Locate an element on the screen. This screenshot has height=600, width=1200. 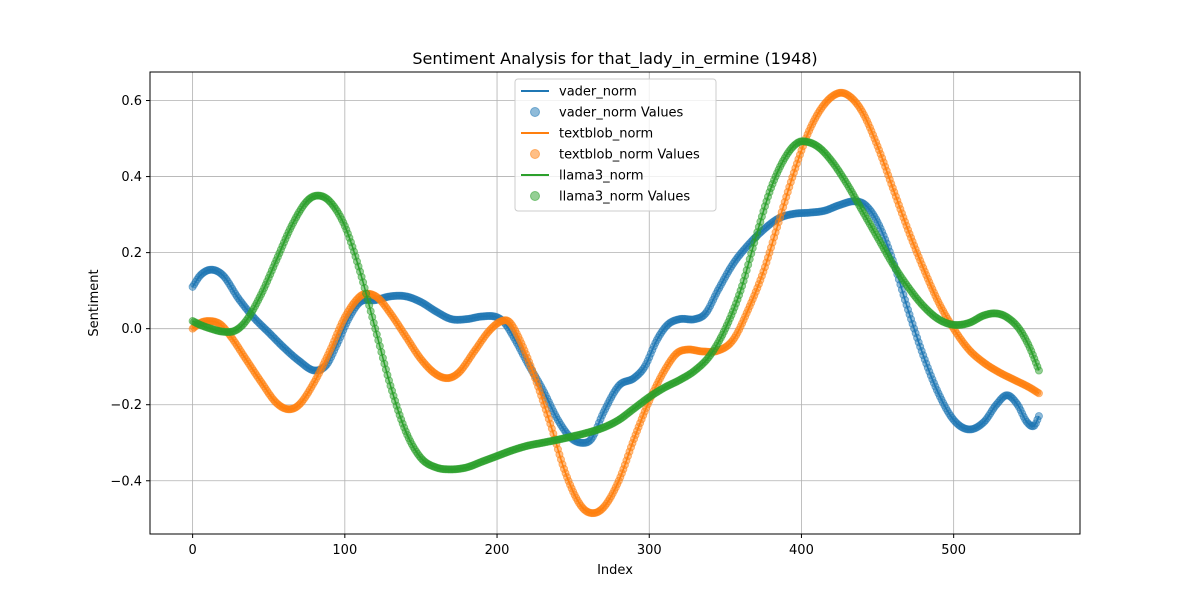
legend-box is located at coordinates (615, 145).